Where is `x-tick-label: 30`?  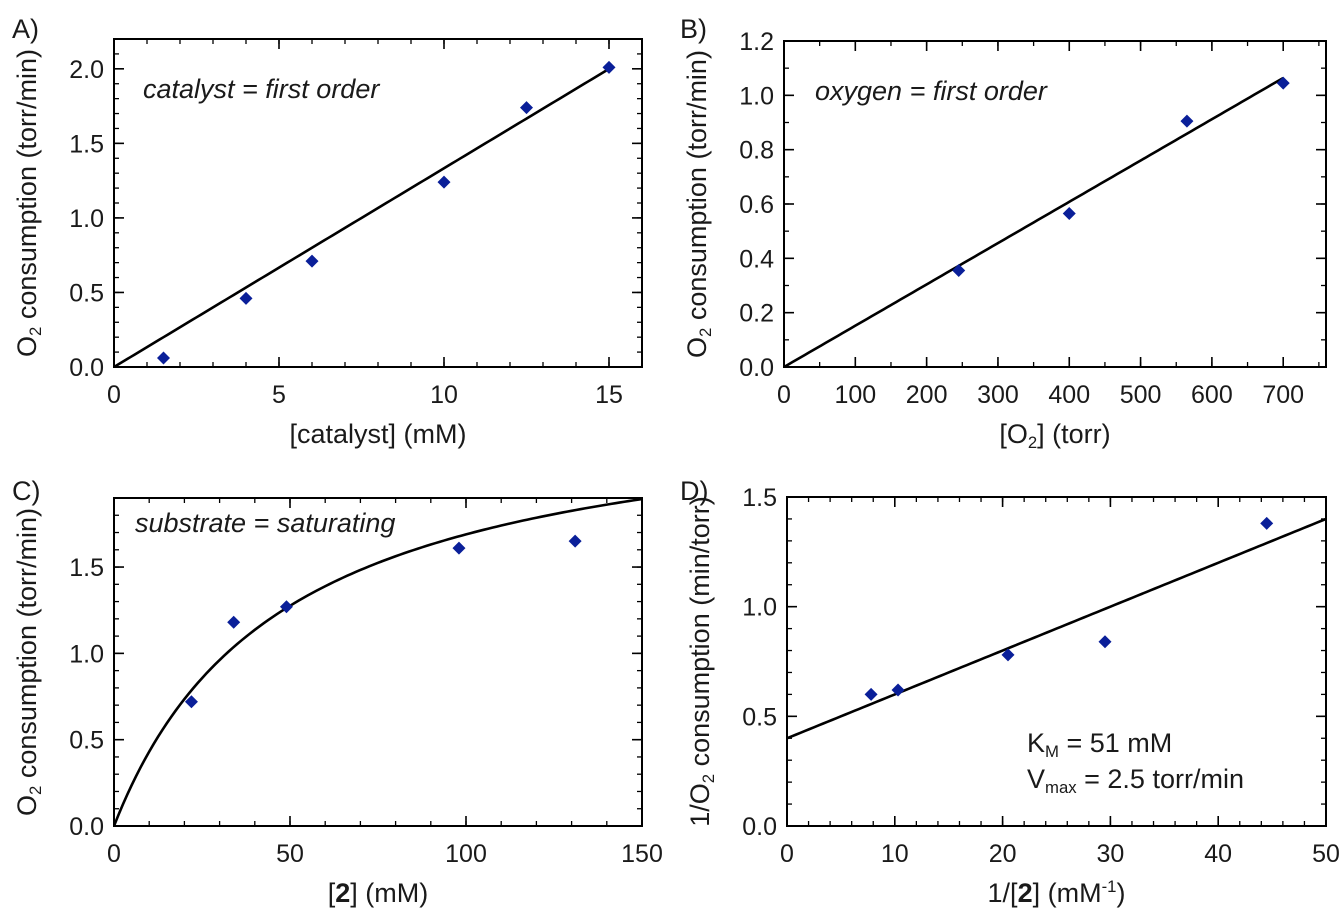
x-tick-label: 30 is located at coordinates (1110, 854).